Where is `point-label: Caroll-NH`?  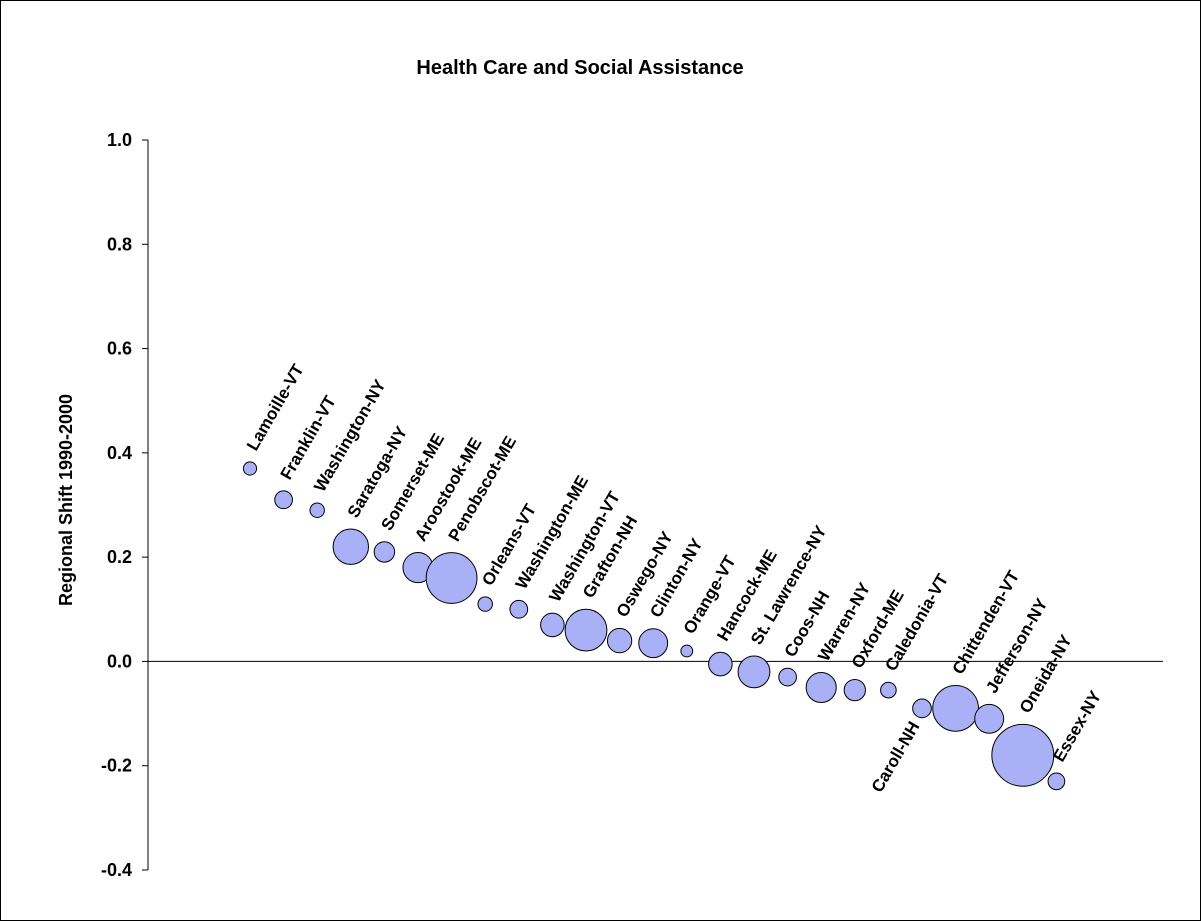
point-label: Caroll-NH is located at coordinates (896, 756).